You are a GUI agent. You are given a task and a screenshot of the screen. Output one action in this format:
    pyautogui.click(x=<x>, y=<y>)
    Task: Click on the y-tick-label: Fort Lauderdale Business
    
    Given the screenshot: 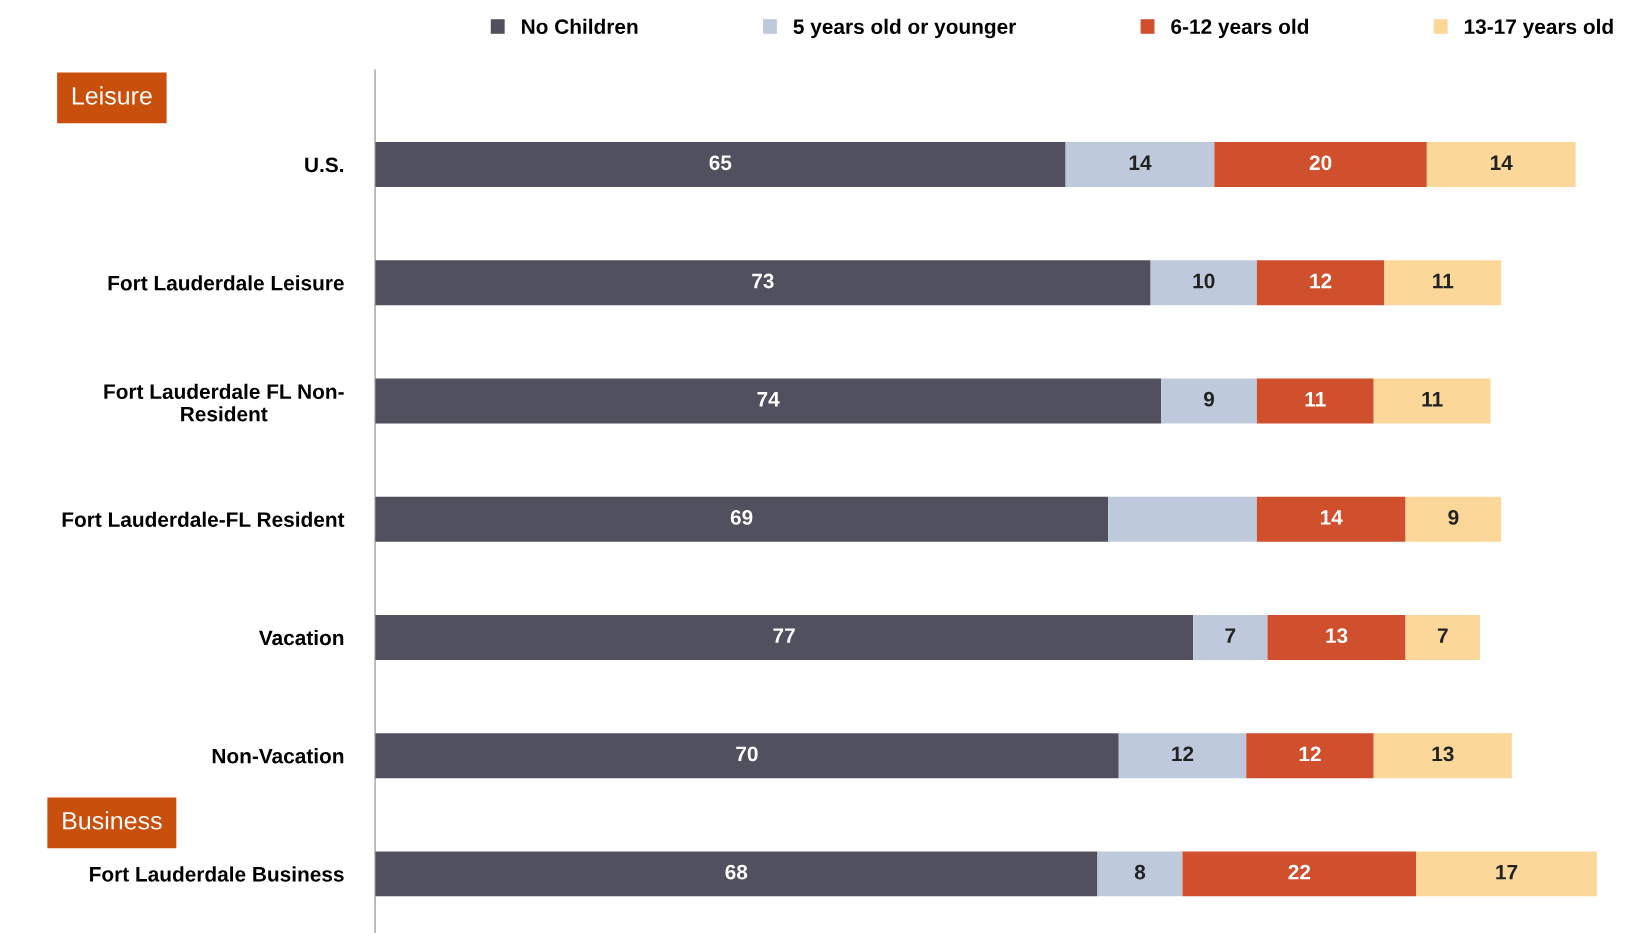 What is the action you would take?
    pyautogui.click(x=217, y=874)
    